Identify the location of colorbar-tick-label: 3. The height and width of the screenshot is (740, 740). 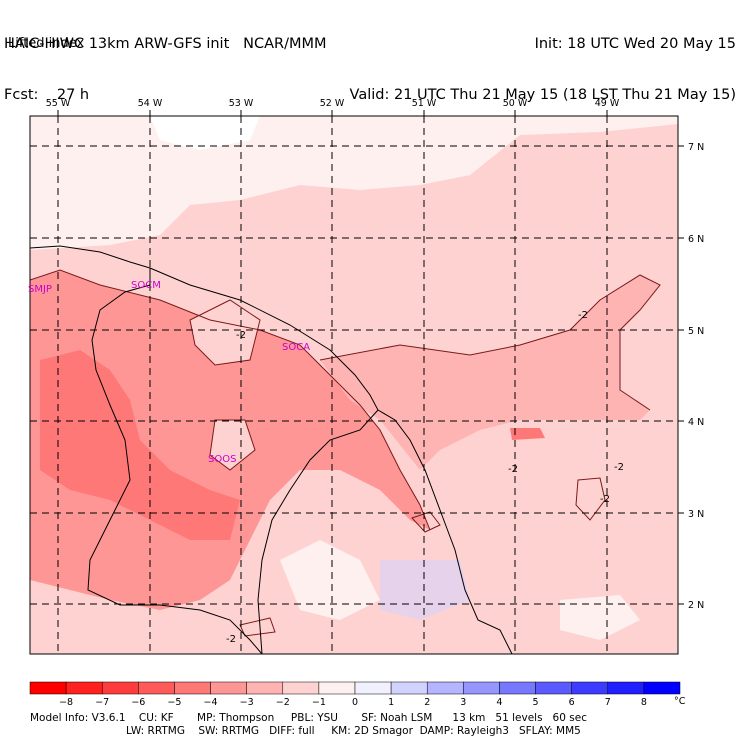
(463, 702).